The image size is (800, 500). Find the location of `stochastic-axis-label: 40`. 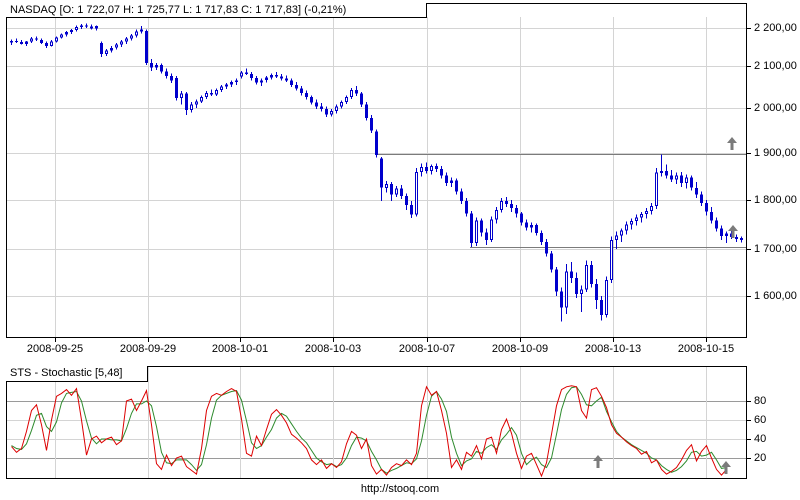

stochastic-axis-label: 40 is located at coordinates (760, 439).